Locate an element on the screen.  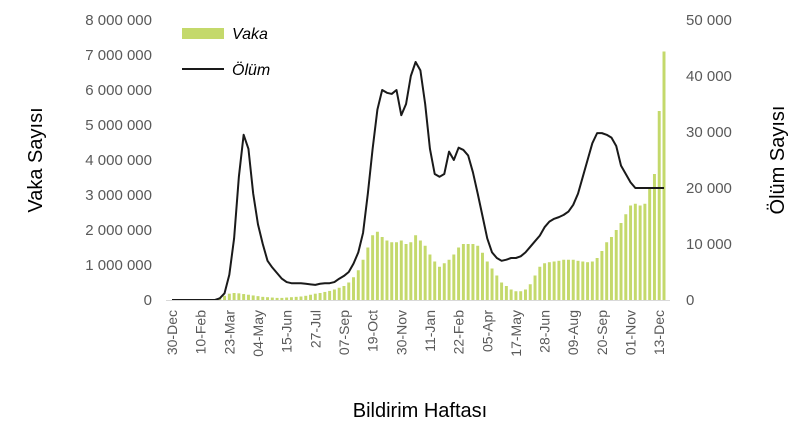
x-tick-label: 20-Sep is located at coordinates (602, 332).